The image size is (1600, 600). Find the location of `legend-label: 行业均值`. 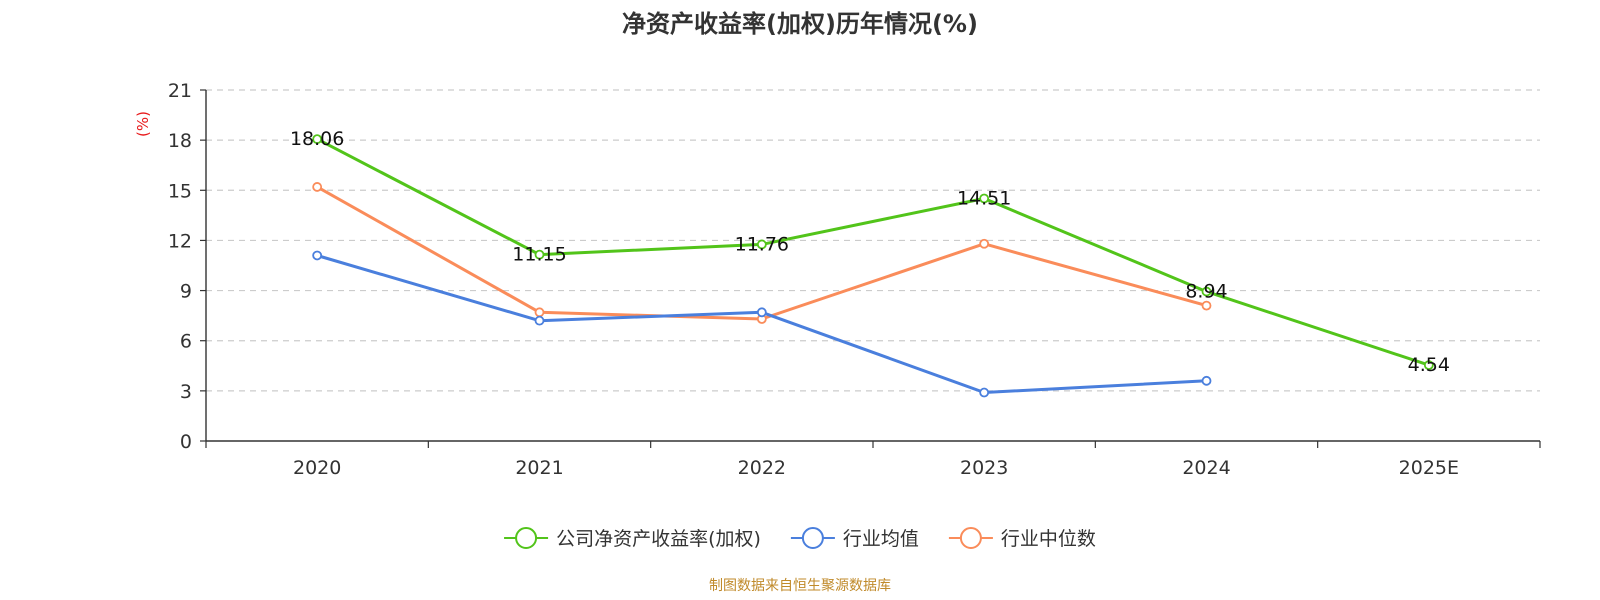

legend-label: 行业均值 is located at coordinates (881, 539).